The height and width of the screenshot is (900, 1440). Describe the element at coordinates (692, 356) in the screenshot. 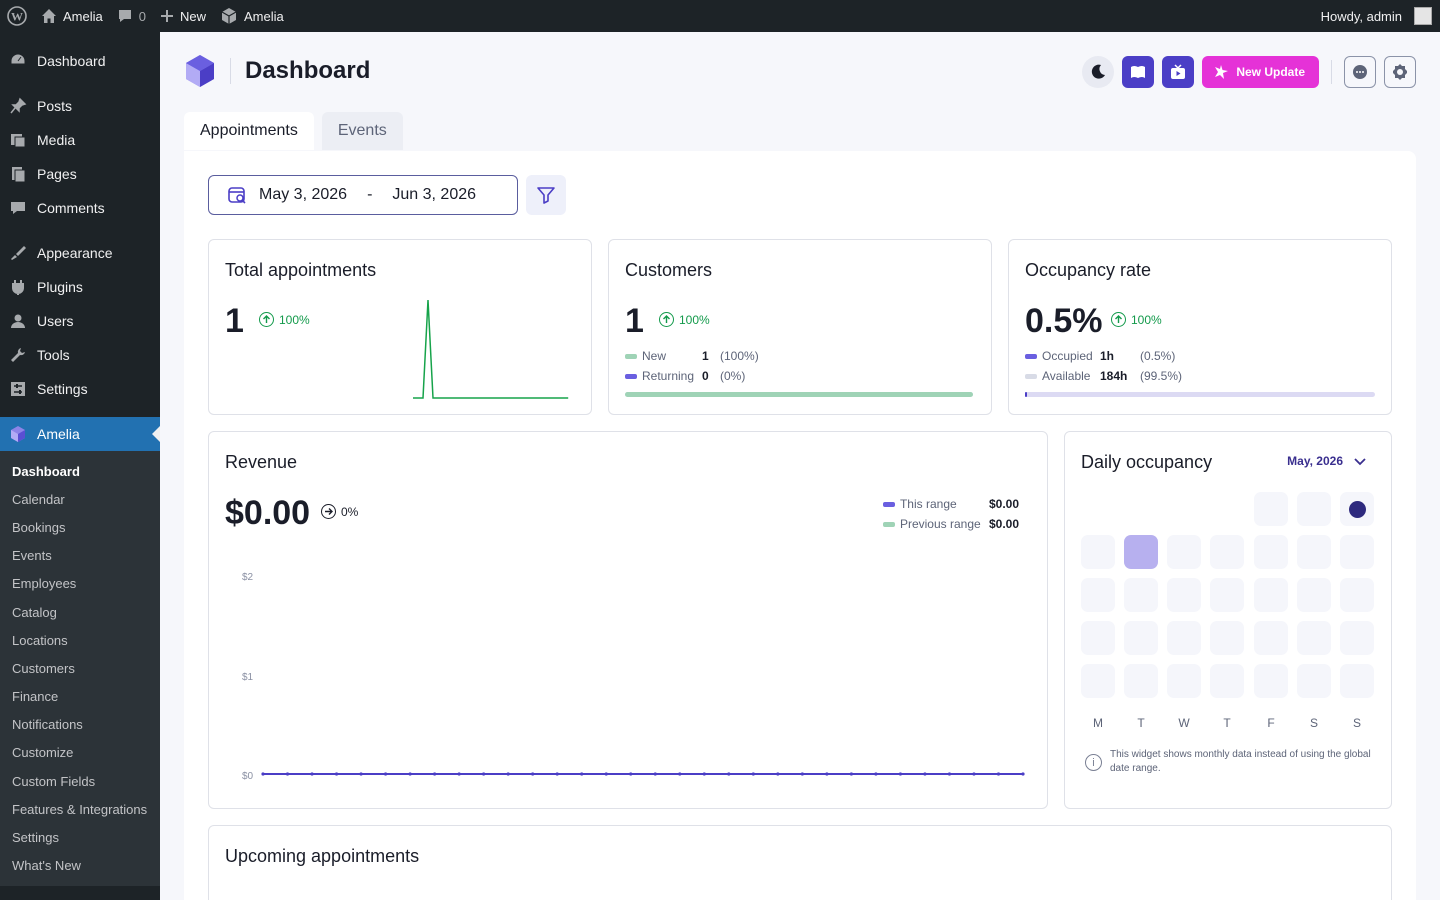

I see `new-customers-row: New 1 (100%)` at that location.